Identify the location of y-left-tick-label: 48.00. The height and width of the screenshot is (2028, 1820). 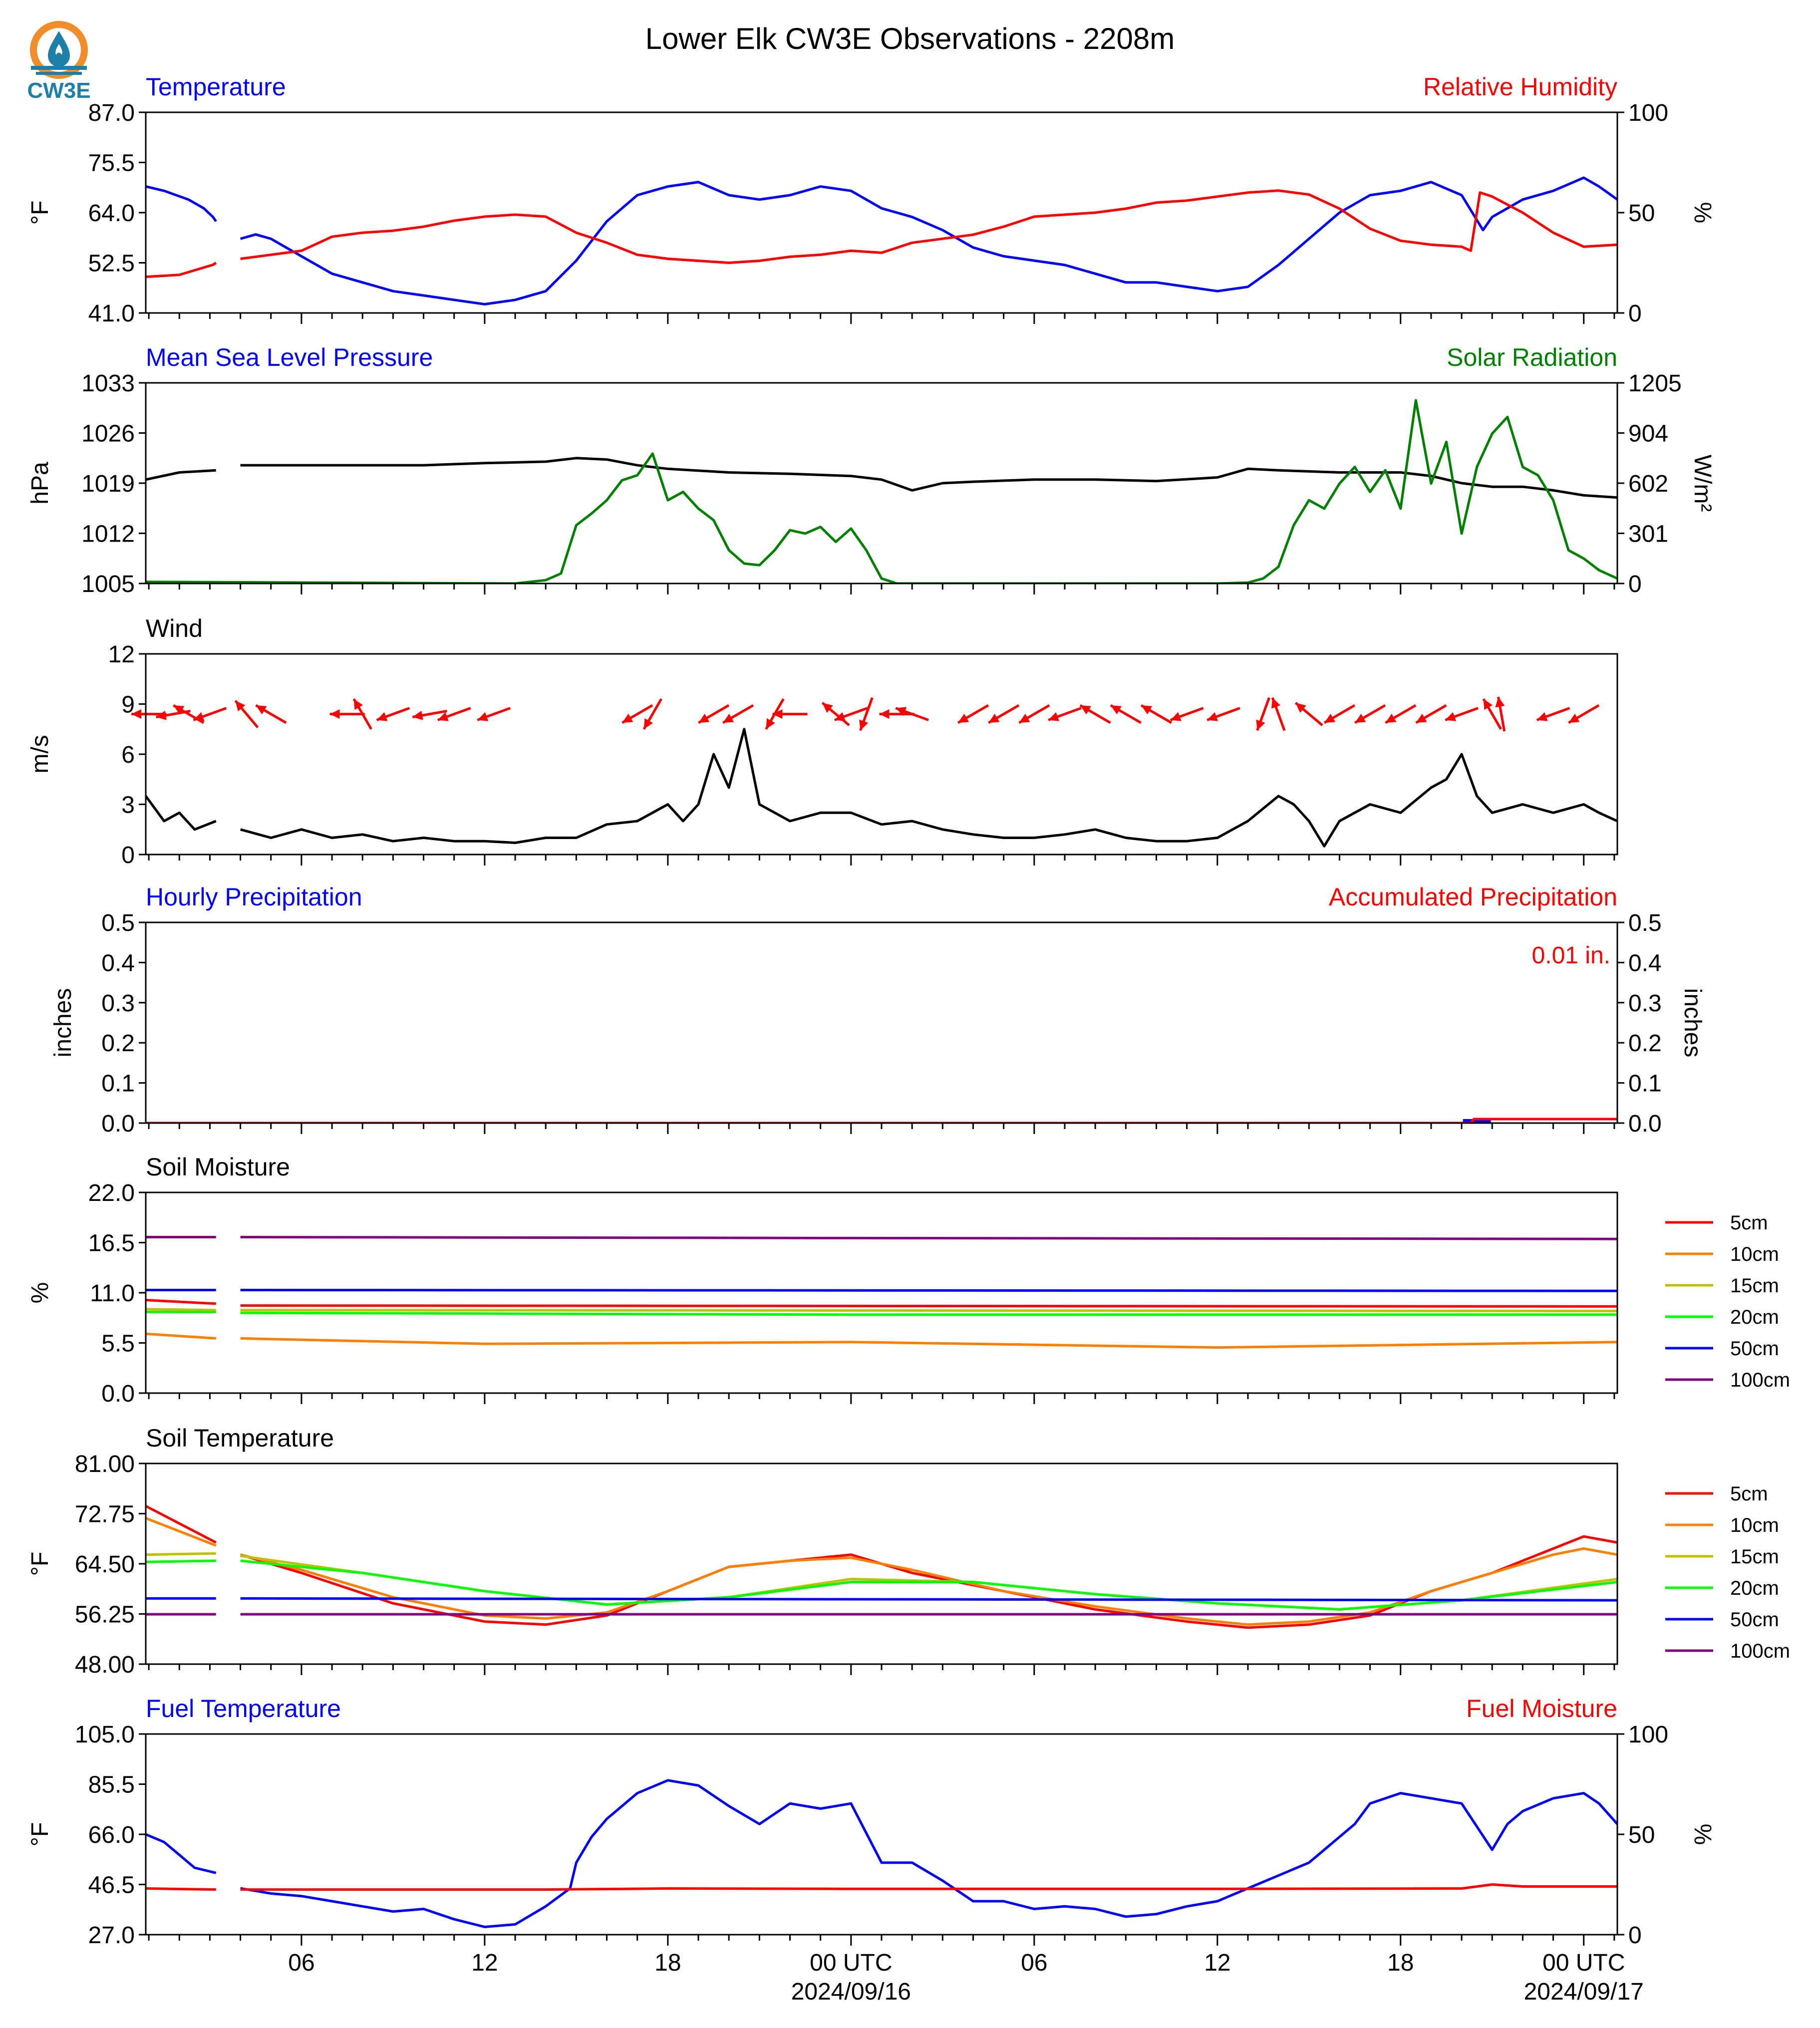
(105, 1665).